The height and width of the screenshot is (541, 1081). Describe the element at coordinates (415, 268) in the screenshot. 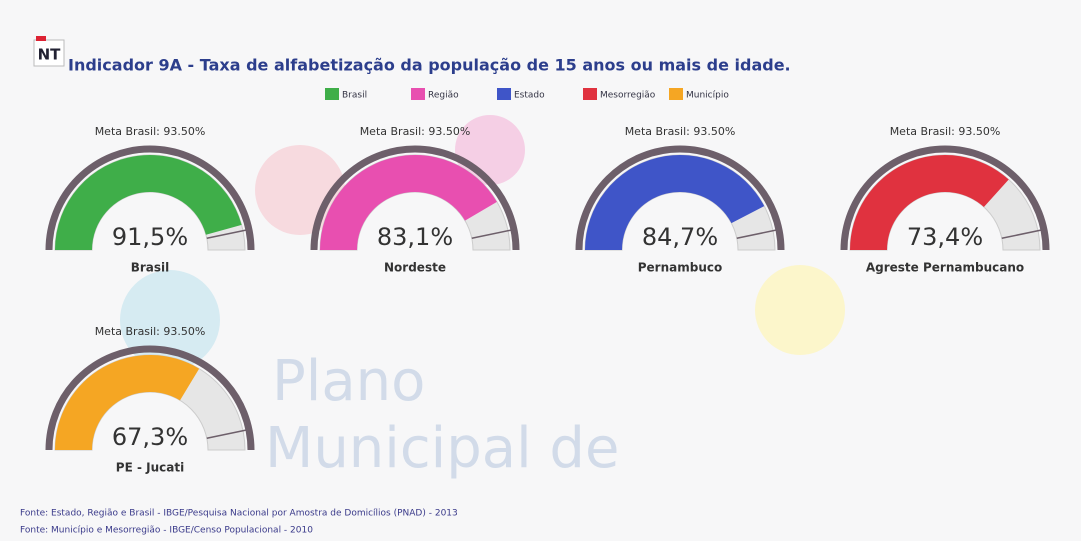

I see `gauge-label: Nordeste` at that location.